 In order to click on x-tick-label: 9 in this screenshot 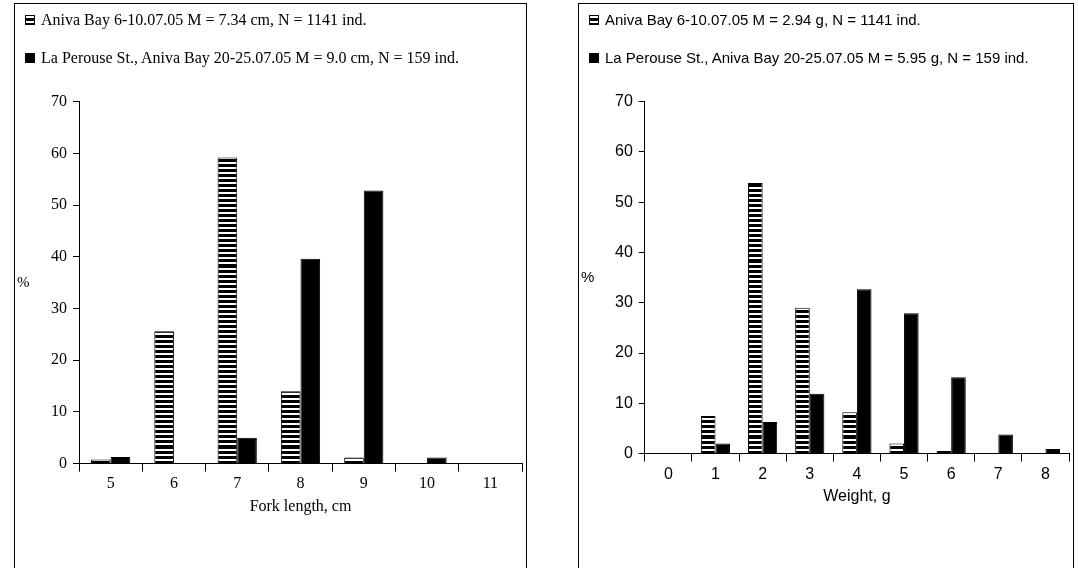, I will do `click(363, 483)`.